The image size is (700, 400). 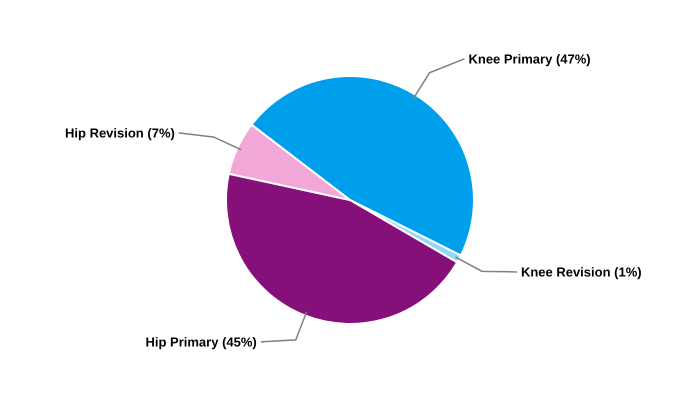 I want to click on data-label: (1%), so click(x=628, y=272).